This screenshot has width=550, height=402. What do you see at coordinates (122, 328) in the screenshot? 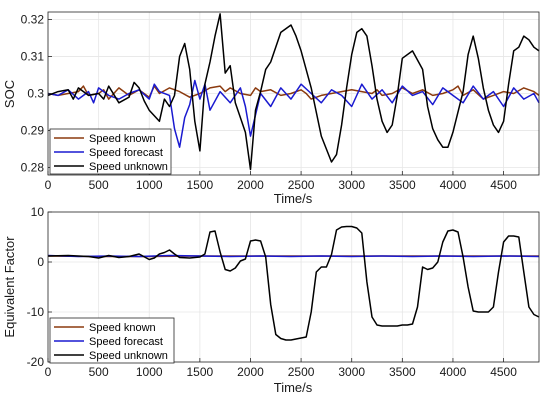
I see `ef-legend-label: Speed known` at bounding box center [122, 328].